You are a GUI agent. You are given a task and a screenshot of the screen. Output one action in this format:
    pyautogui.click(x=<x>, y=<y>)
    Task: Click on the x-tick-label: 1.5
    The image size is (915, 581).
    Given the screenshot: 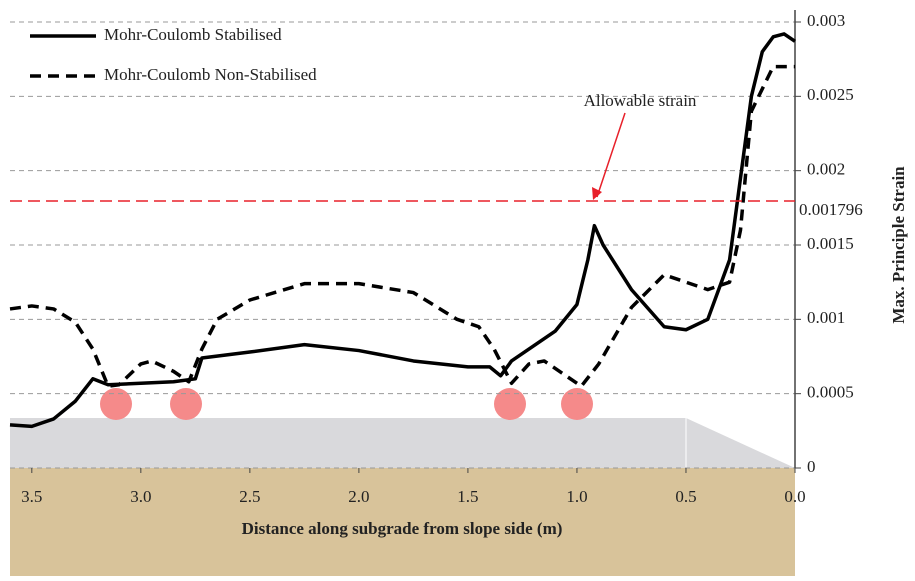 What is the action you would take?
    pyautogui.click(x=467, y=496)
    